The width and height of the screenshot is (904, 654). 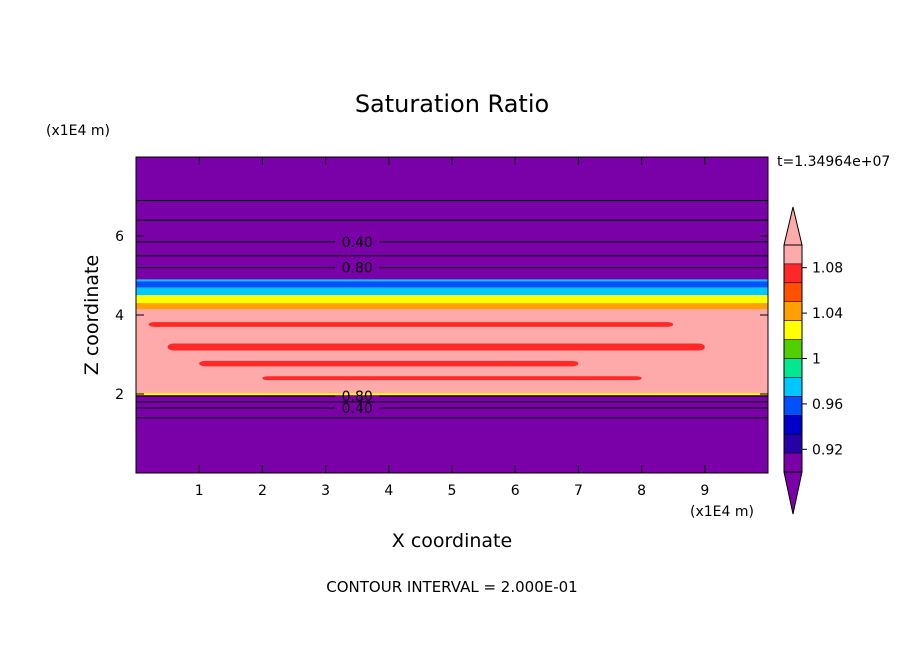 What do you see at coordinates (578, 491) in the screenshot?
I see `x-tick-label: 7` at bounding box center [578, 491].